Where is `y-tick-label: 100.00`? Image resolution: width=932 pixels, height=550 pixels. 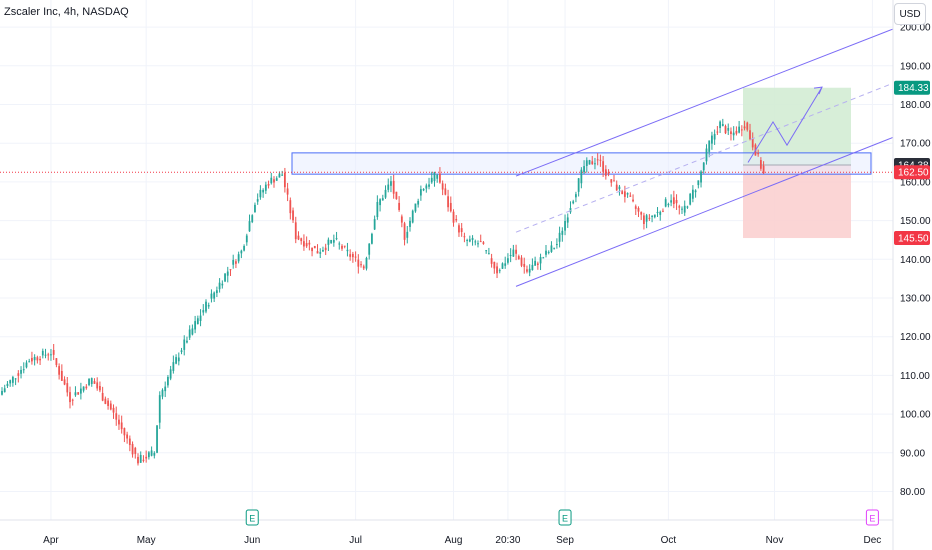 y-tick-label: 100.00 is located at coordinates (915, 415).